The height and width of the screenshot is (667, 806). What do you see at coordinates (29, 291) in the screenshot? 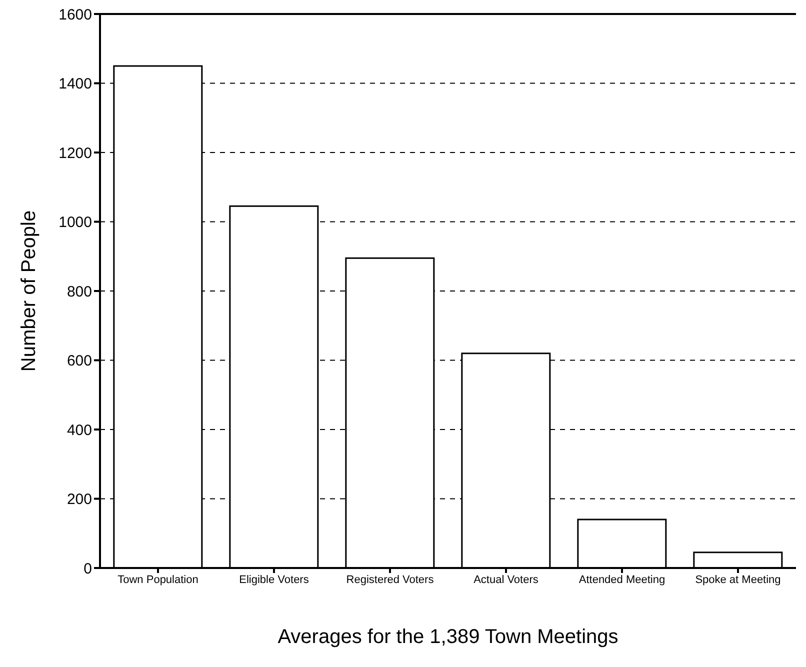
I see `y-axis-title: Number of People` at bounding box center [29, 291].